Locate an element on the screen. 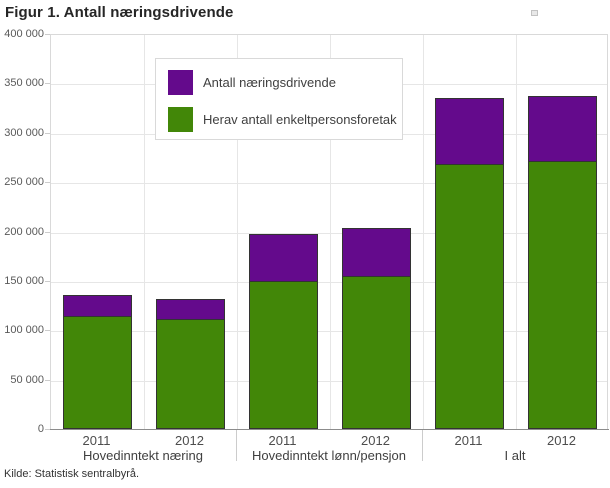 The height and width of the screenshot is (488, 610). y-axis-label: 400 000 is located at coordinates (24, 34).